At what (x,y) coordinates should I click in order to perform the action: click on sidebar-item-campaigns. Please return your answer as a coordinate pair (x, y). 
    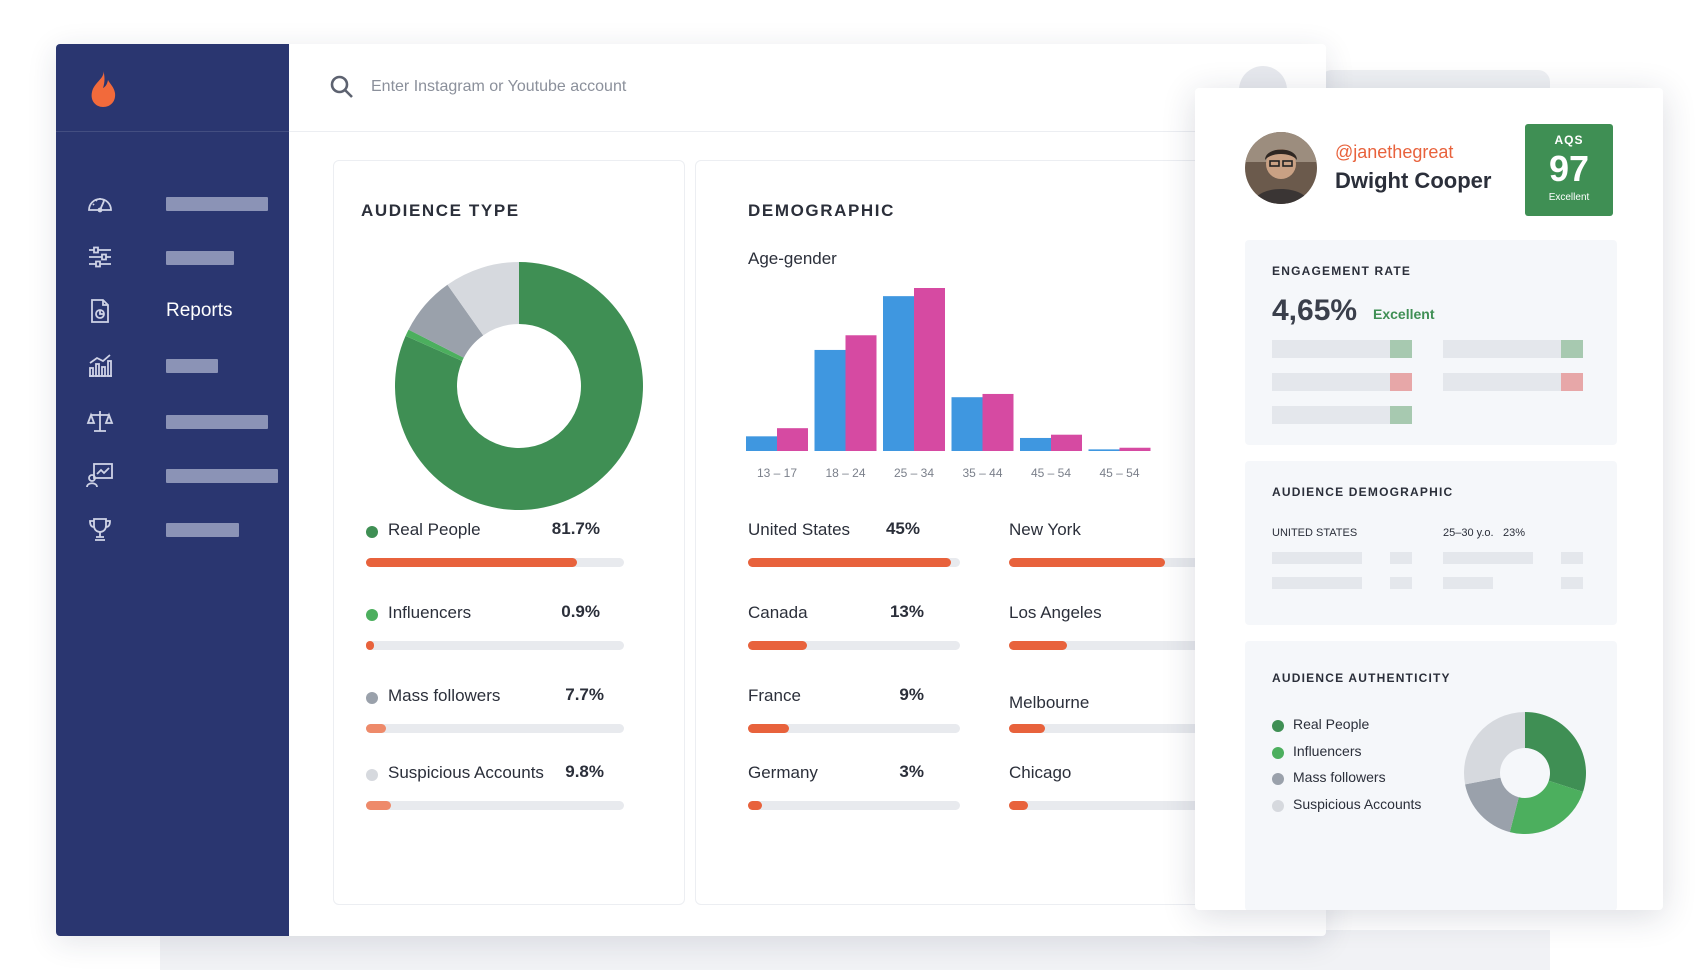
    Looking at the image, I should click on (182, 475).